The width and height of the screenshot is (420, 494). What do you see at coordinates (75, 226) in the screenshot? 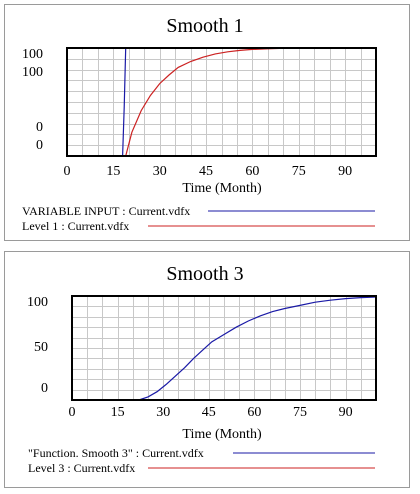
I see `legend-label: Level 1 : Current.vdfx` at bounding box center [75, 226].